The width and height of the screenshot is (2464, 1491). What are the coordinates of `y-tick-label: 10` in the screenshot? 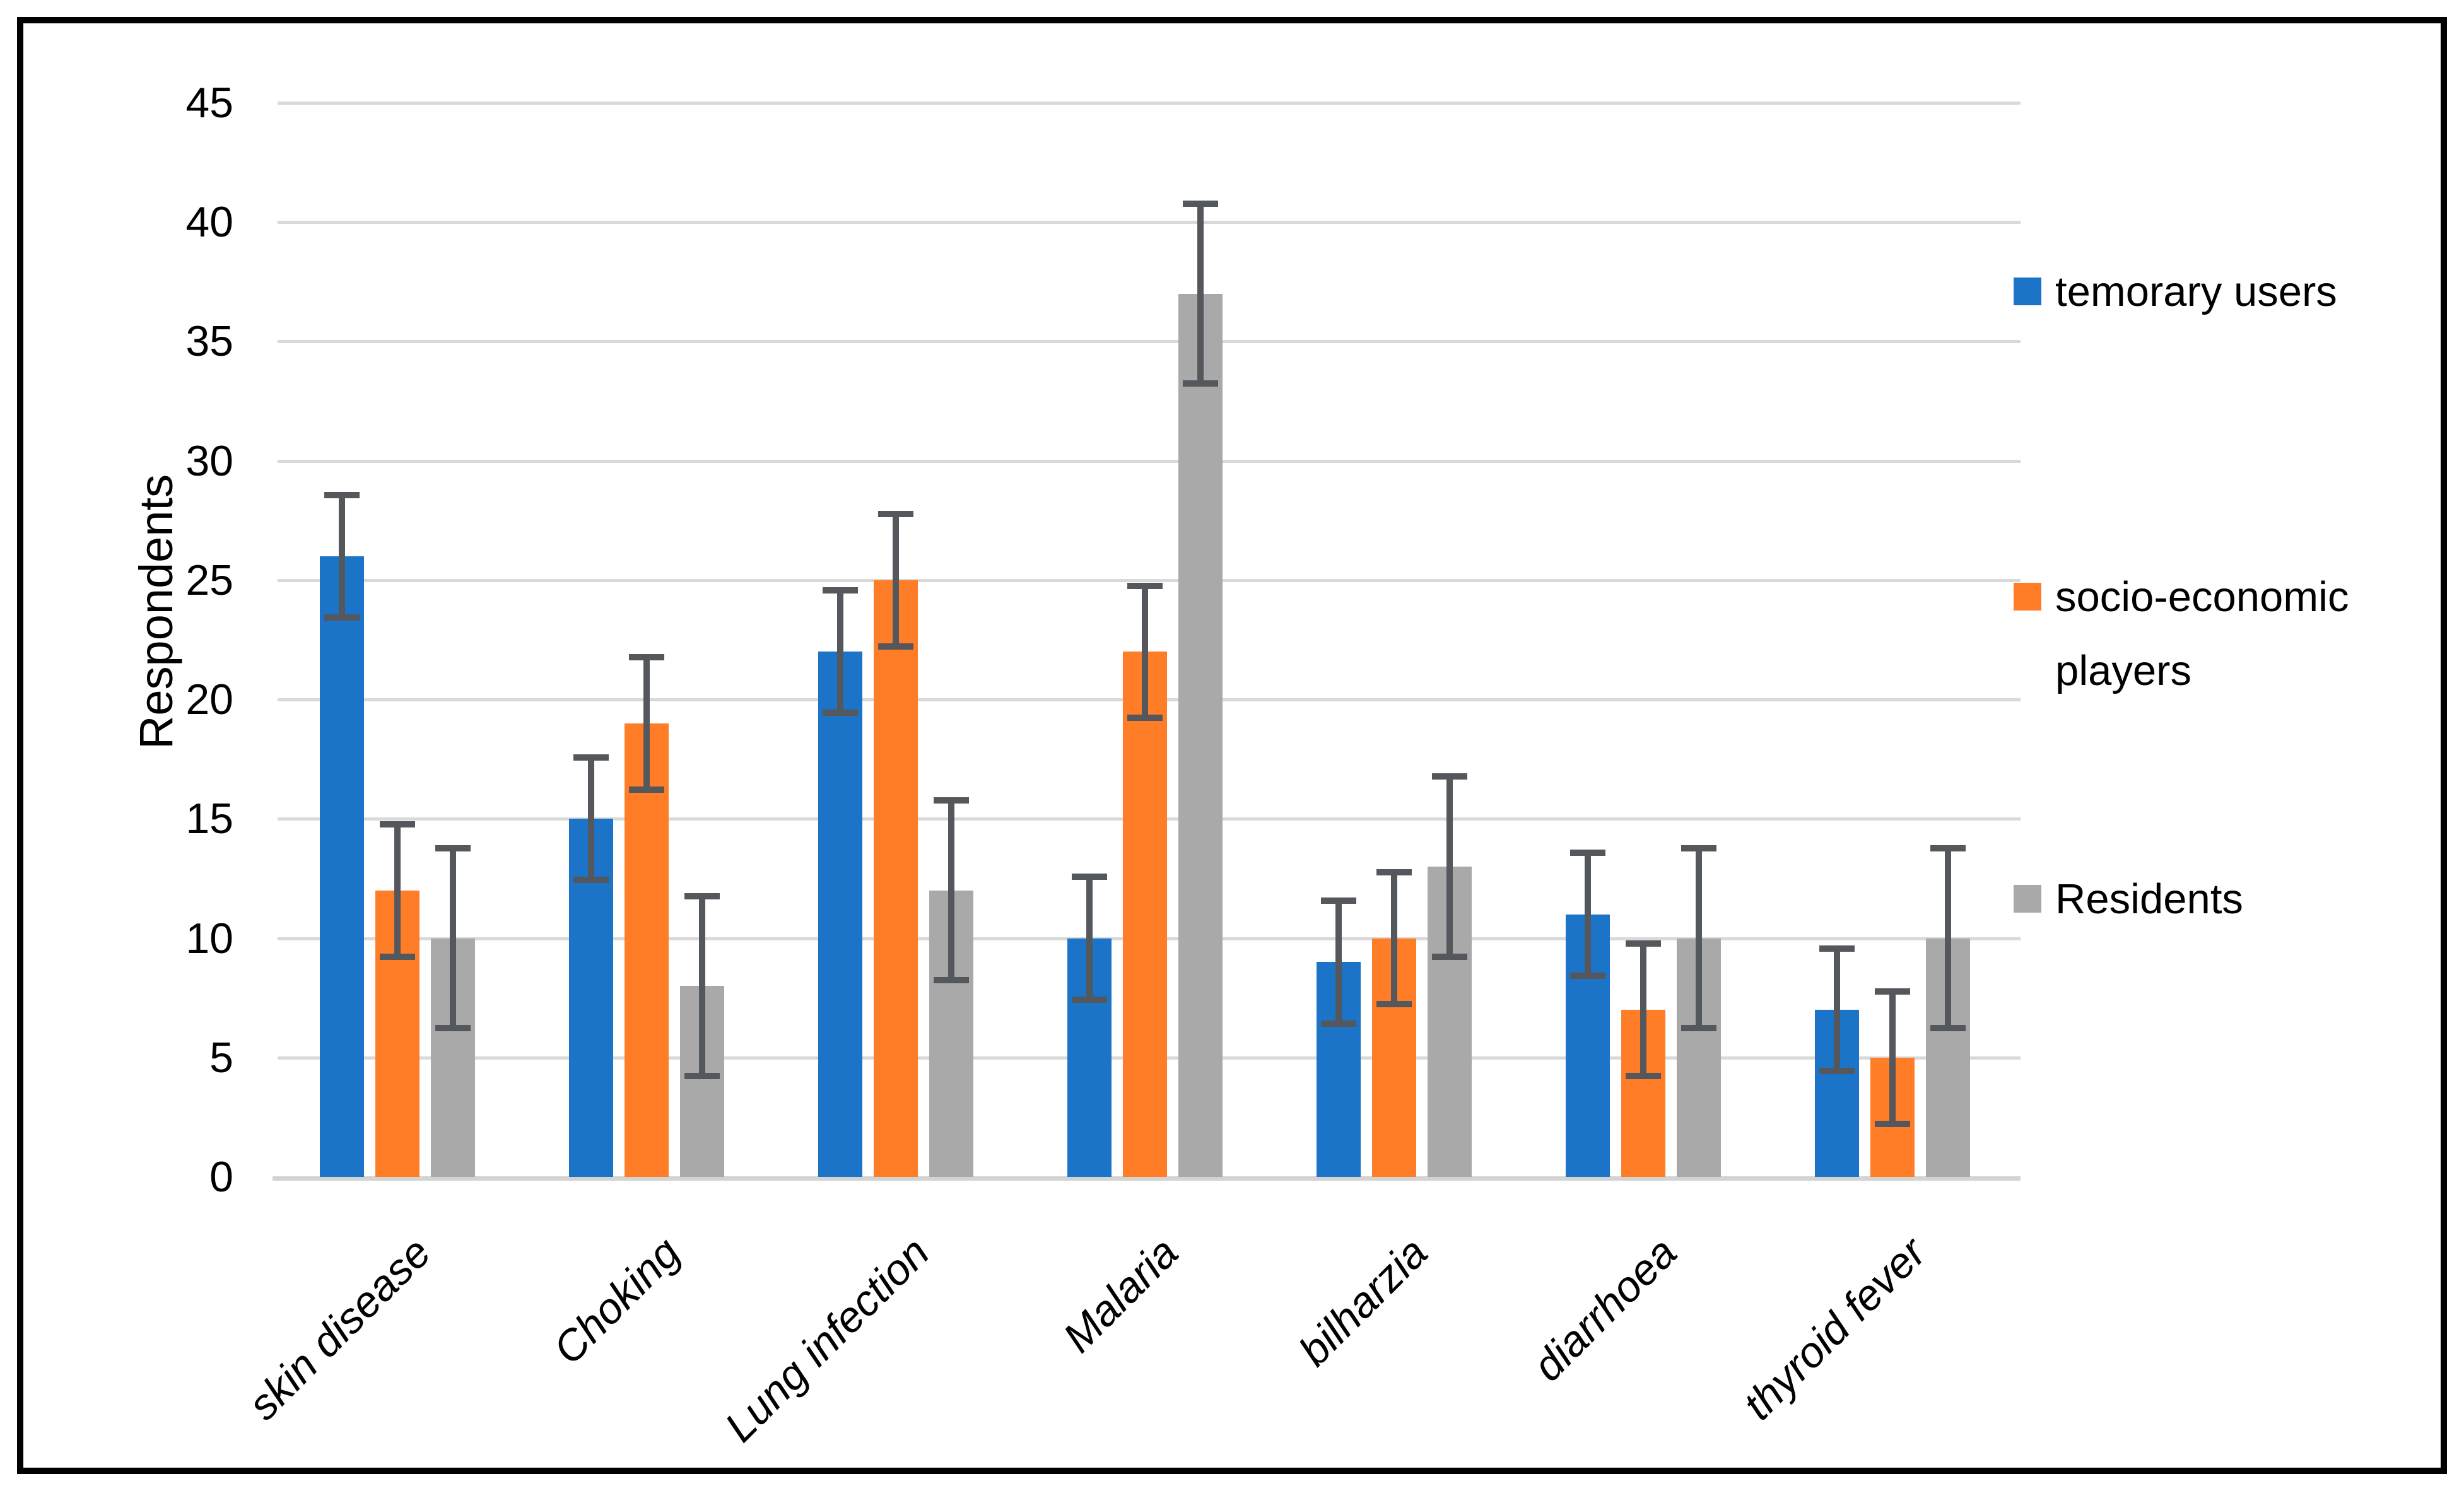 It's located at (209, 938).